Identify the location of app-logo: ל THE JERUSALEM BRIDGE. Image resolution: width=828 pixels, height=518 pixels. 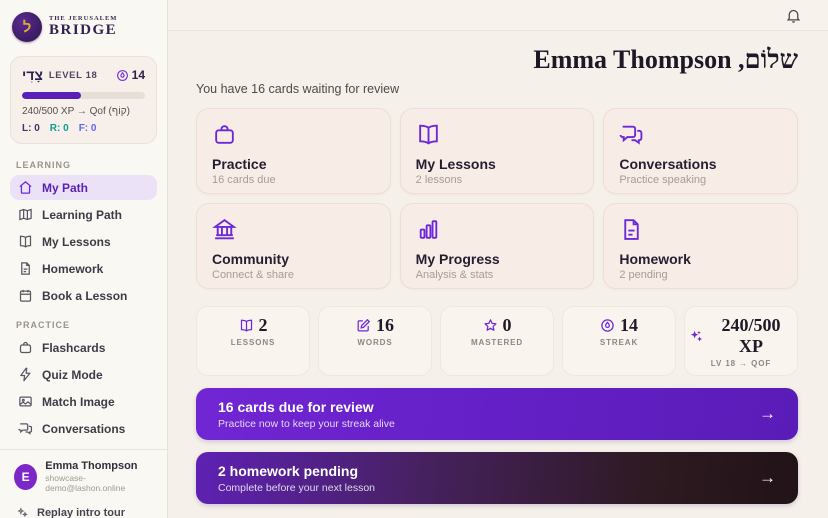
(83, 31).